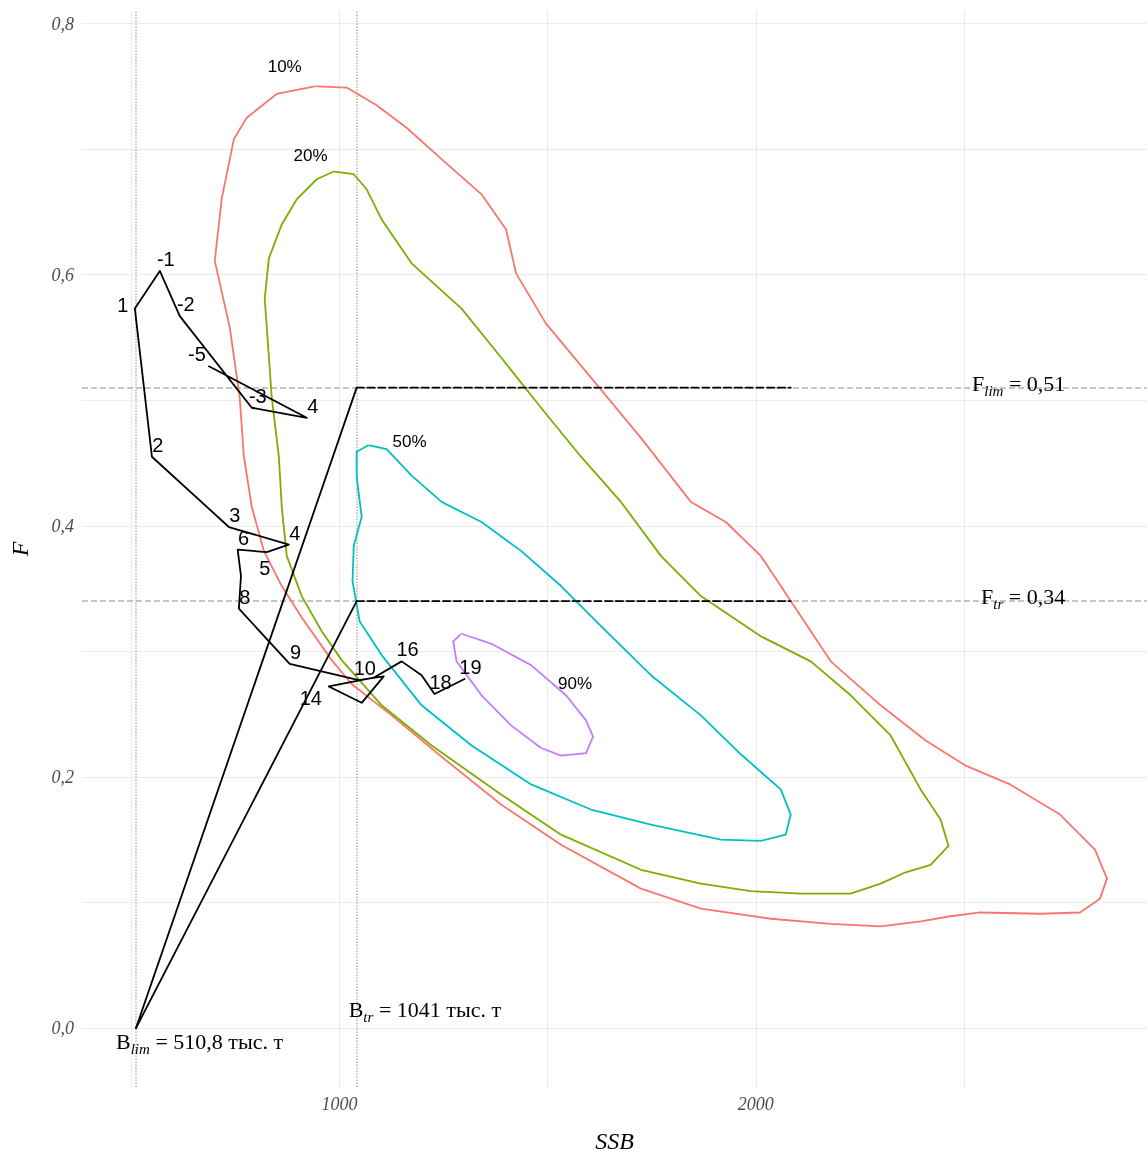  Describe the element at coordinates (165, 258) in the screenshot. I see `annotation: -1` at that location.